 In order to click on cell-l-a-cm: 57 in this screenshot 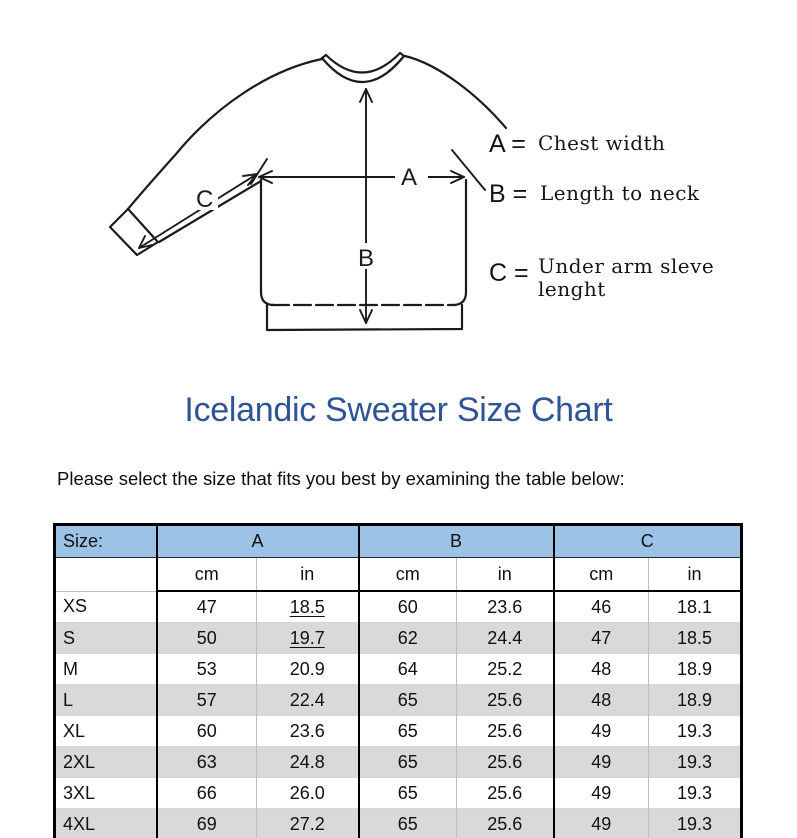, I will do `click(206, 700)`.